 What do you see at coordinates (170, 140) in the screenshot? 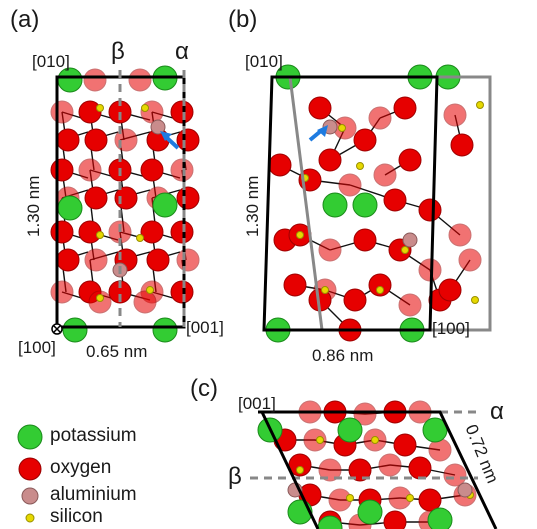
I see `aluminium-marker-arrow-a` at bounding box center [170, 140].